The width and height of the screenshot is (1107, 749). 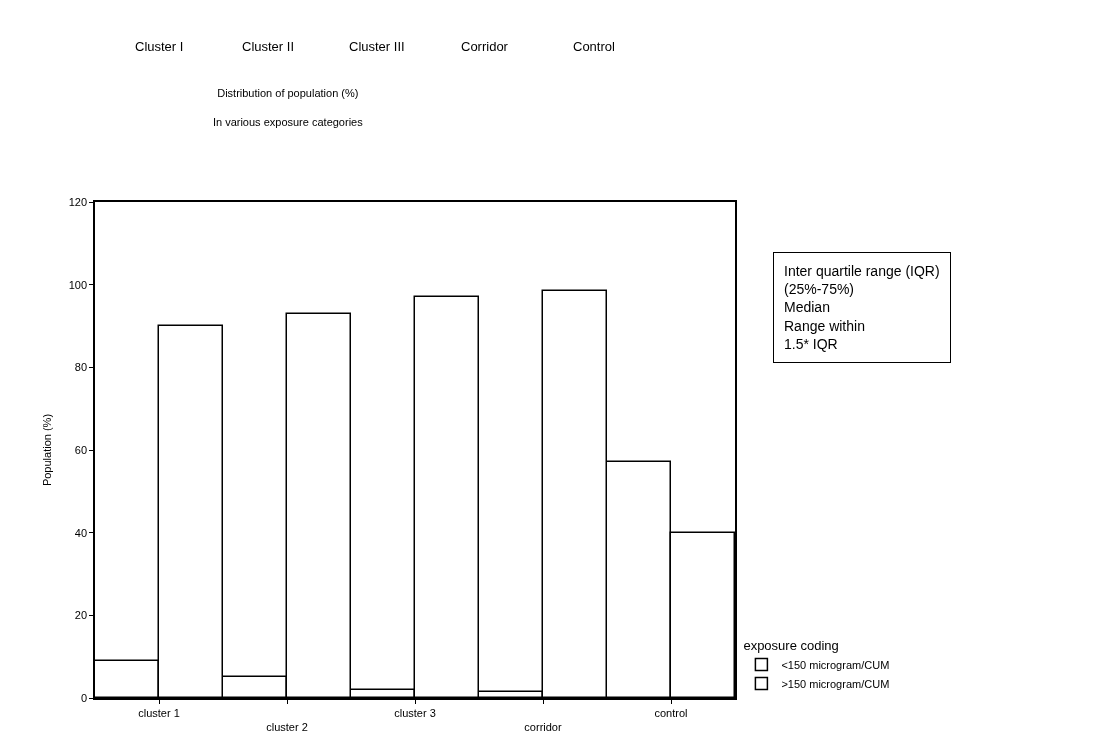 I want to click on x-tick-label: cluster 3, so click(x=415, y=712).